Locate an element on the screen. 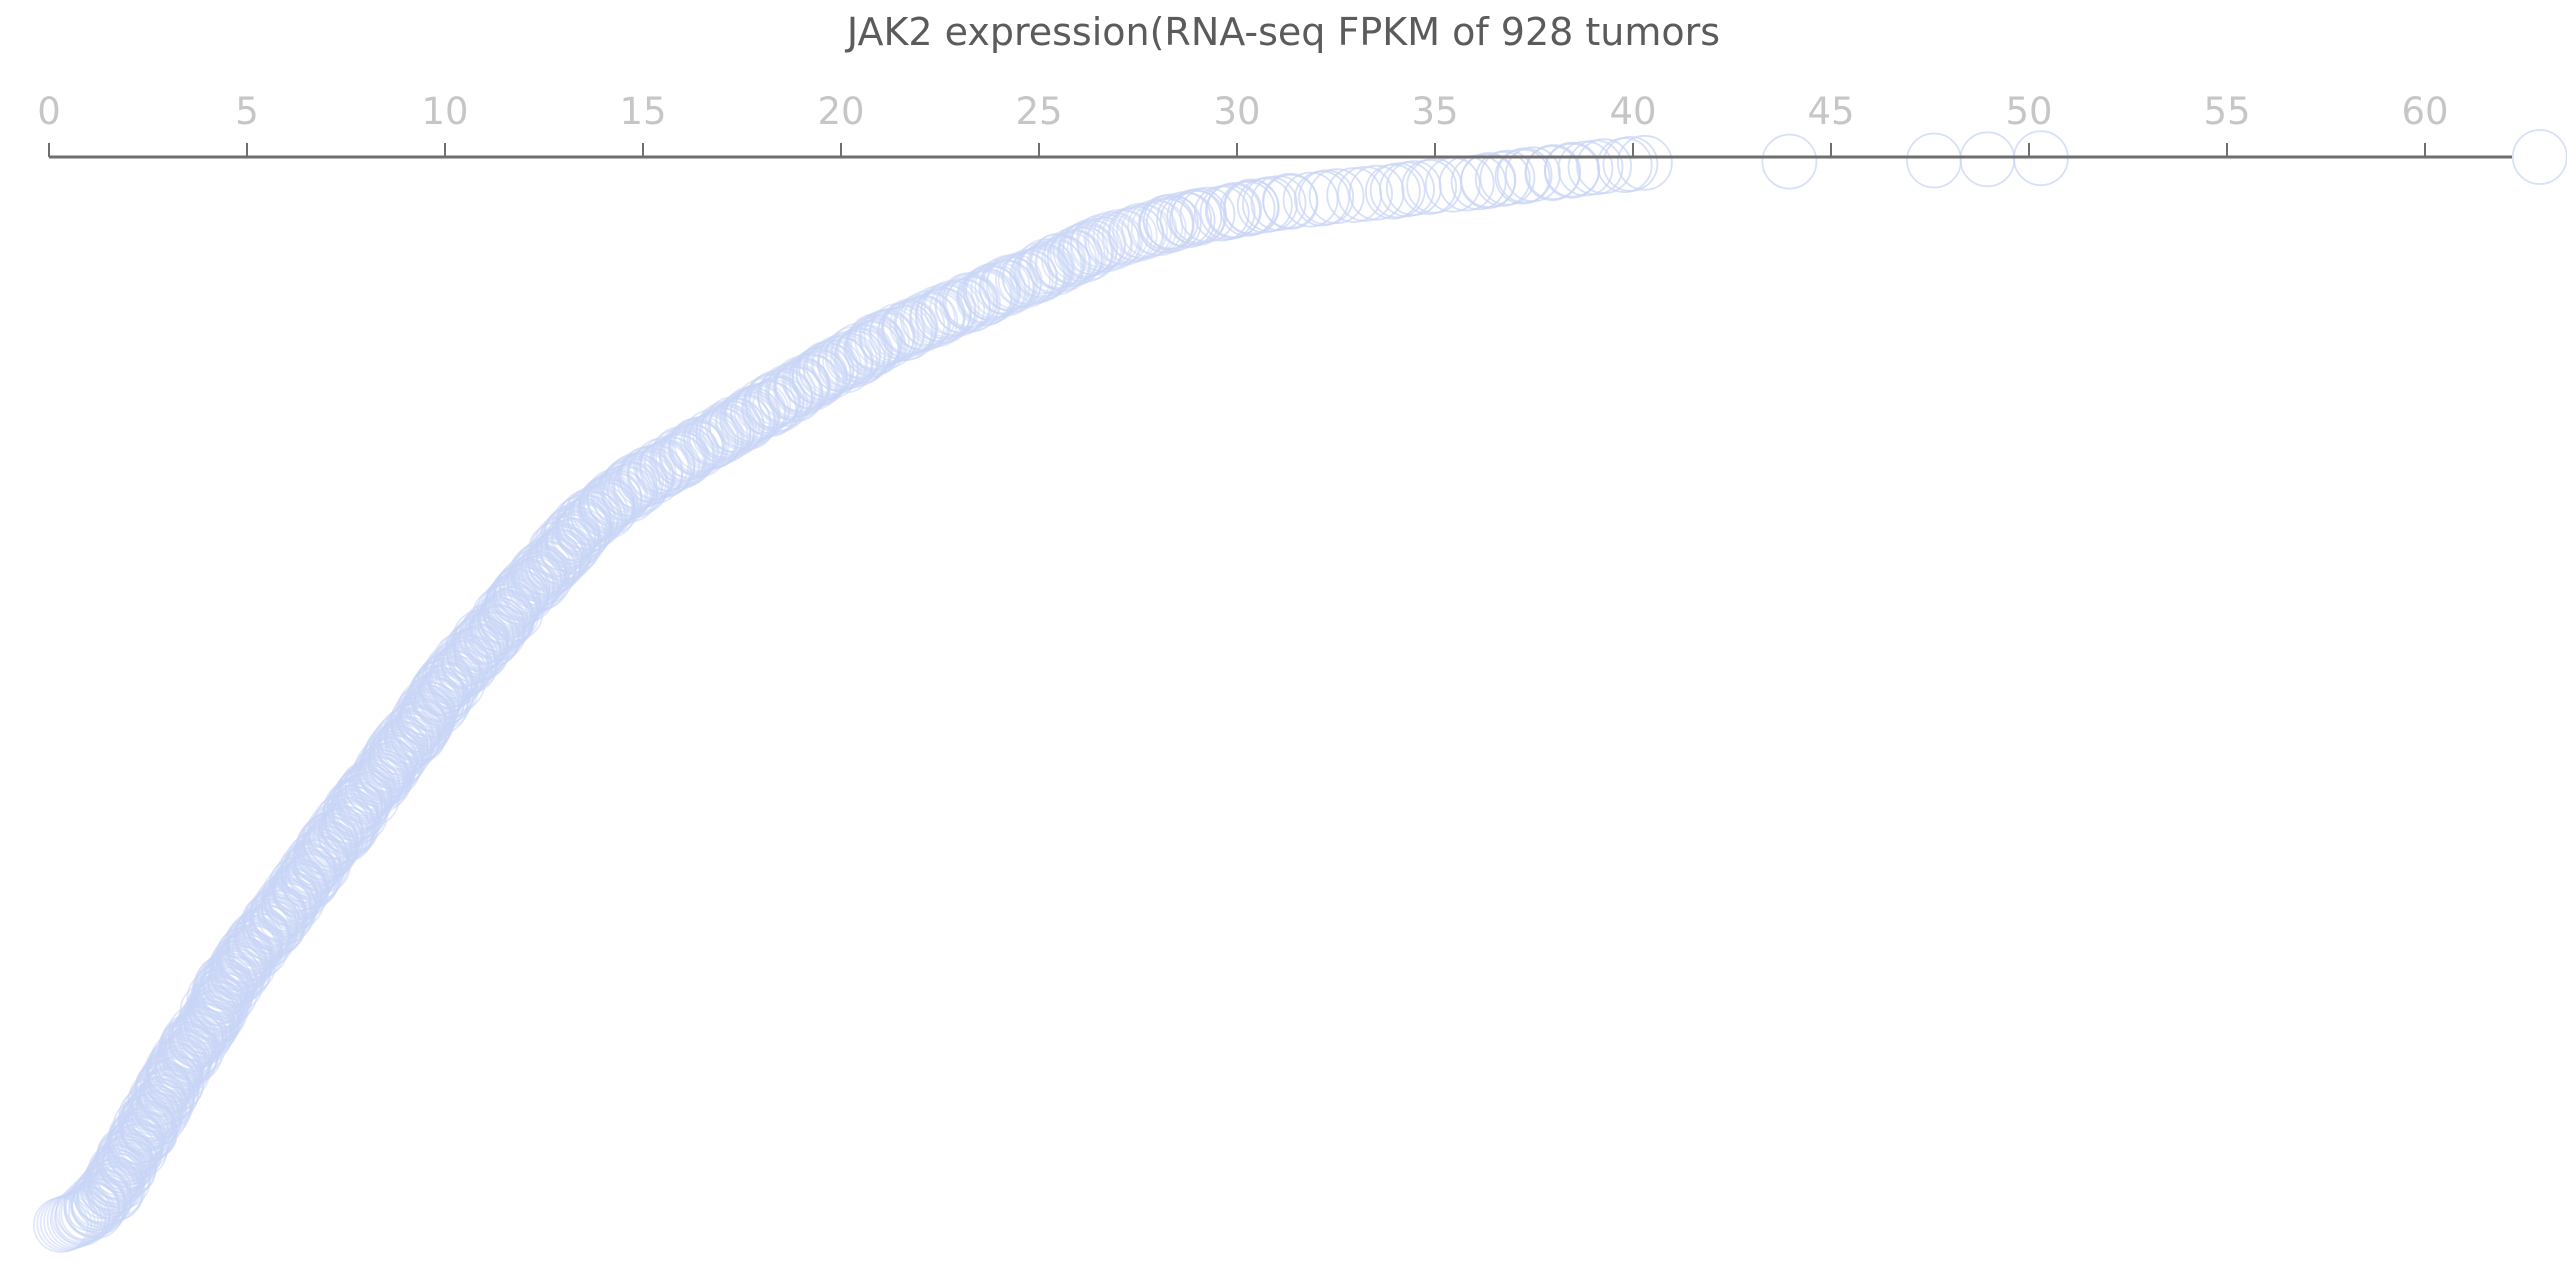 This screenshot has width=2567, height=1266. x-tick-label: 35 is located at coordinates (1434, 111).